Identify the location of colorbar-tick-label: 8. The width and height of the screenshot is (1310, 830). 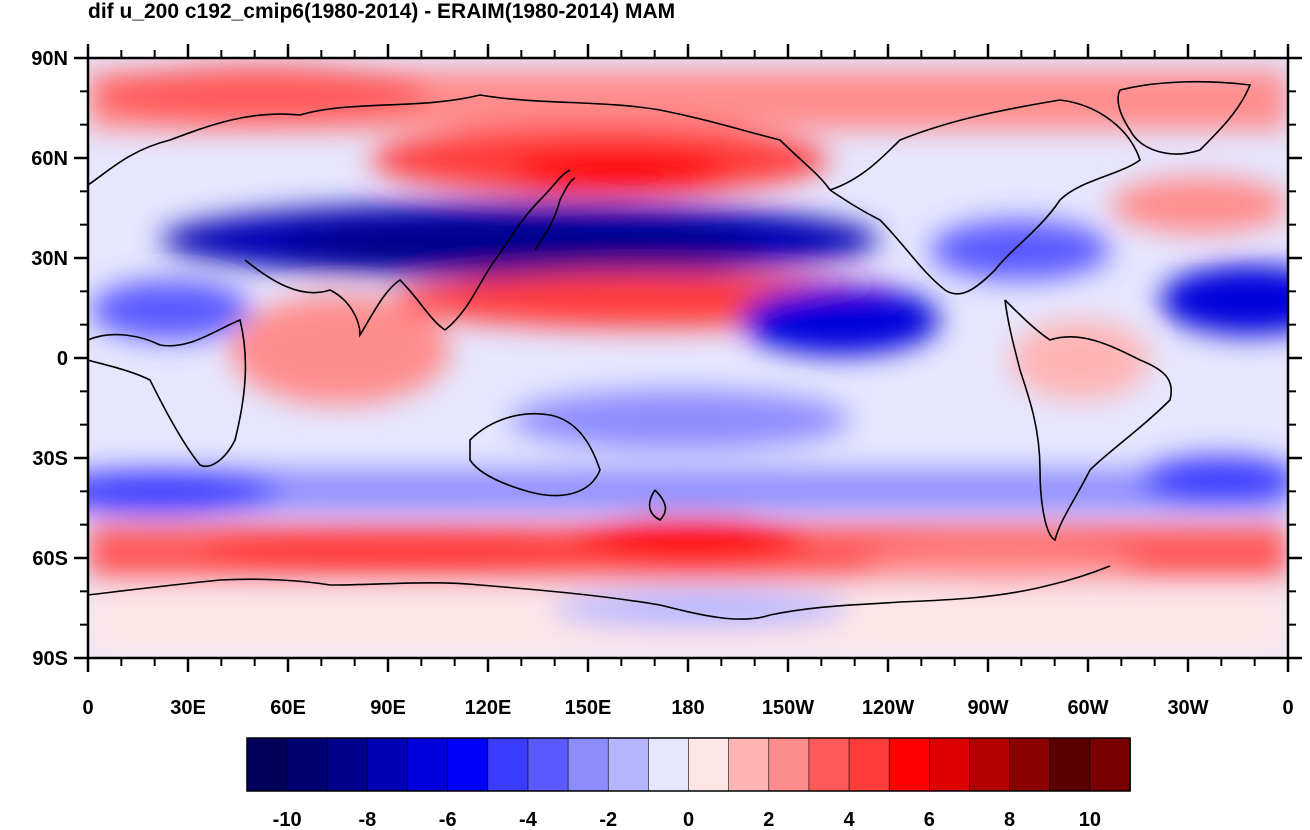
(1009, 819).